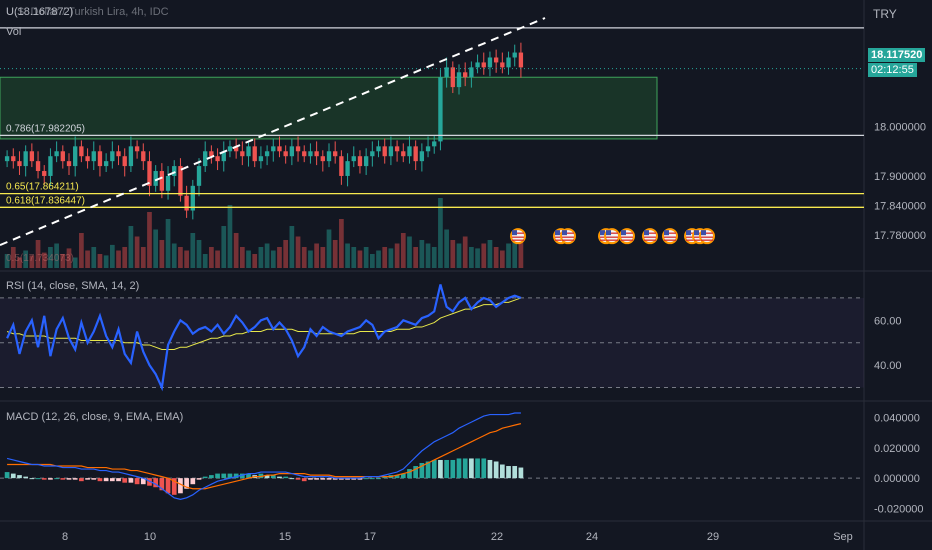  What do you see at coordinates (285, 537) in the screenshot?
I see `x-tick-label: 15` at bounding box center [285, 537].